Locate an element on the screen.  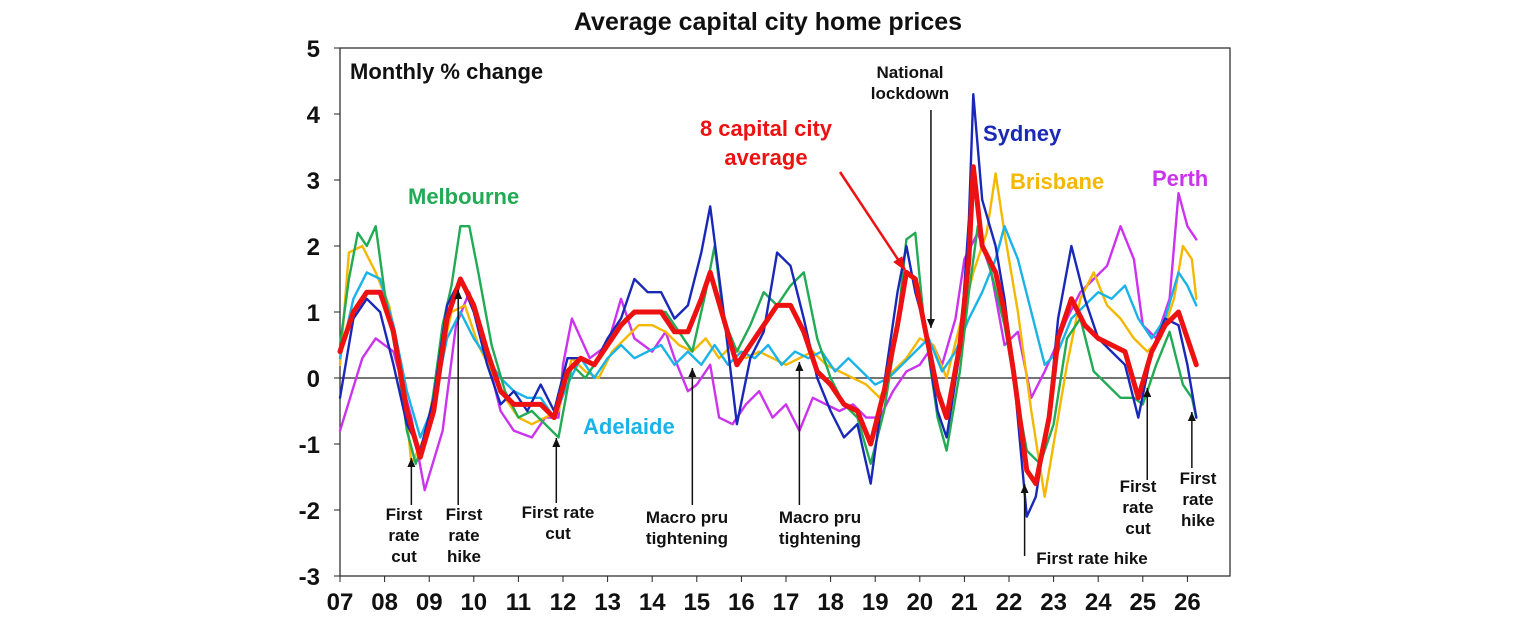
series-label-sydney: Sydney is located at coordinates (1022, 133).